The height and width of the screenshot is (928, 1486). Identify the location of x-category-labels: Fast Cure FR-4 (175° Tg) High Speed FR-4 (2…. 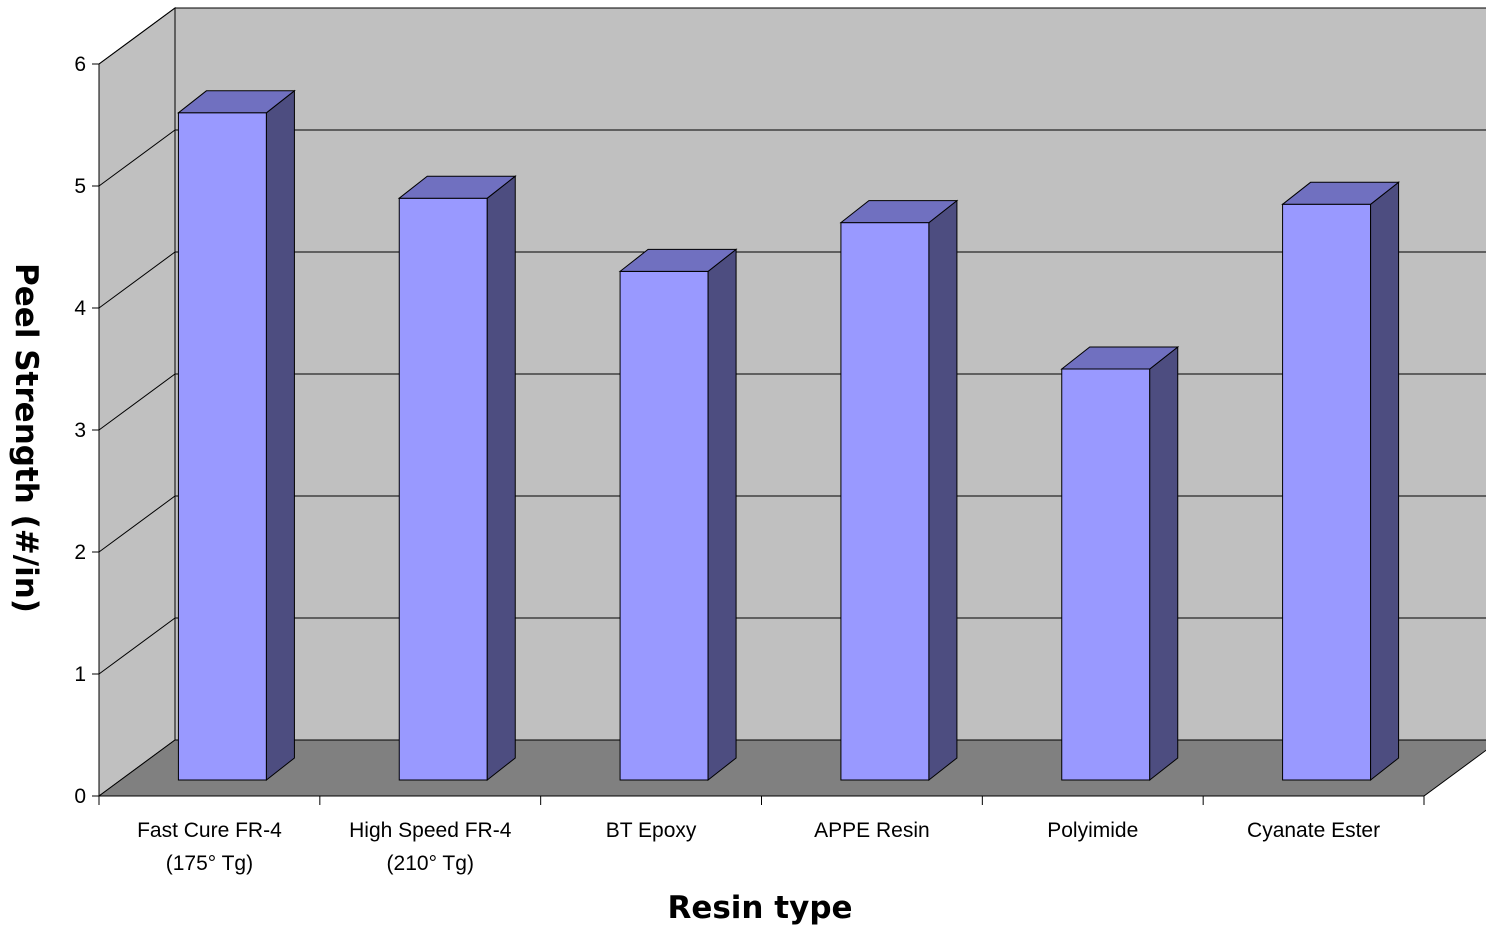
(758, 847).